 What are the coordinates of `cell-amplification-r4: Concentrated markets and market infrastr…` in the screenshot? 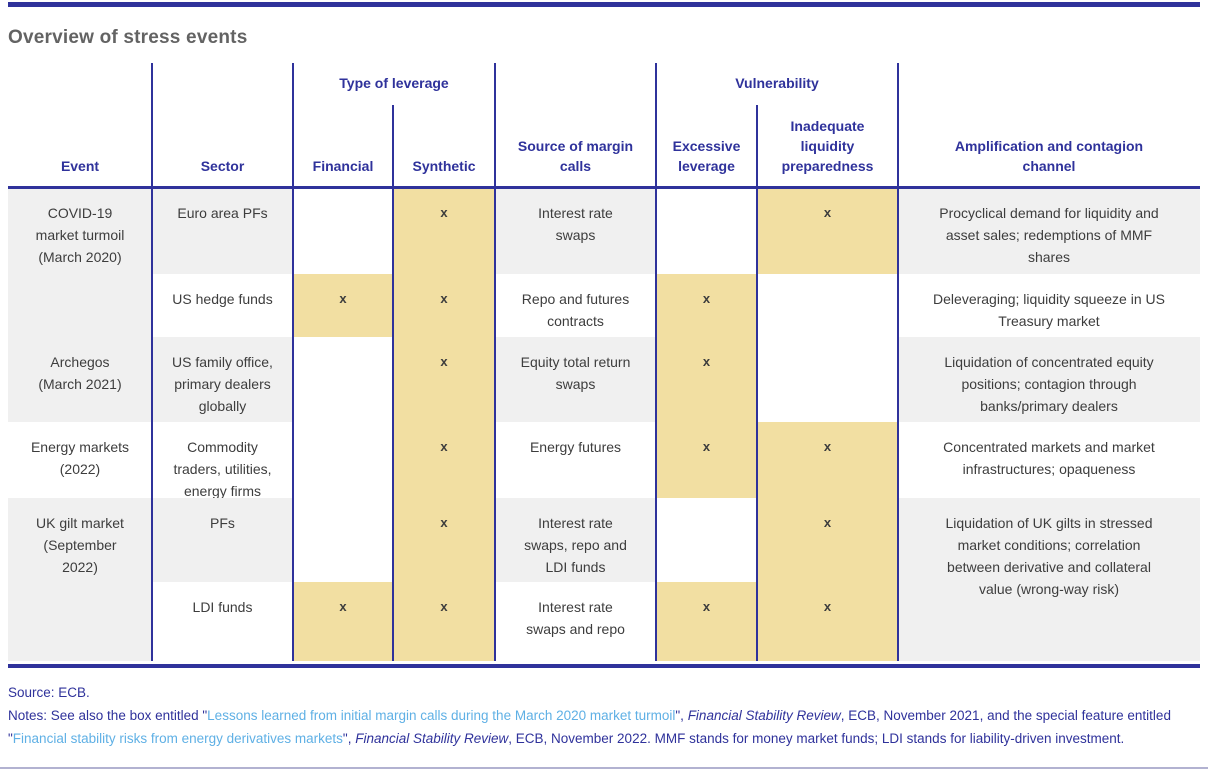 It's located at (1049, 458).